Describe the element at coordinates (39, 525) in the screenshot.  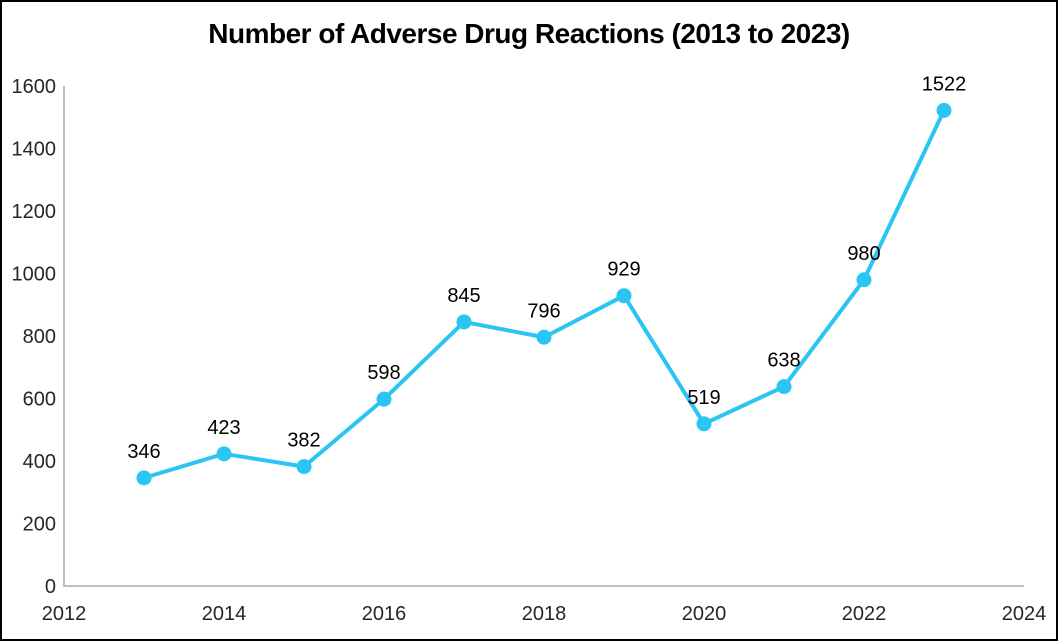
I see `y-tick-label: 200` at that location.